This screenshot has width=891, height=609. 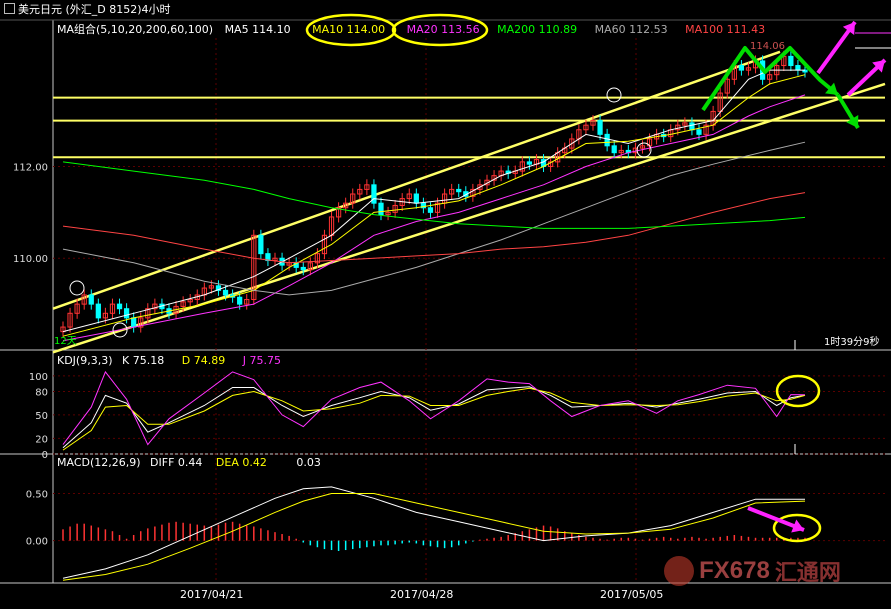 I want to click on kdj-k-value: 75.18, so click(x=148, y=360).